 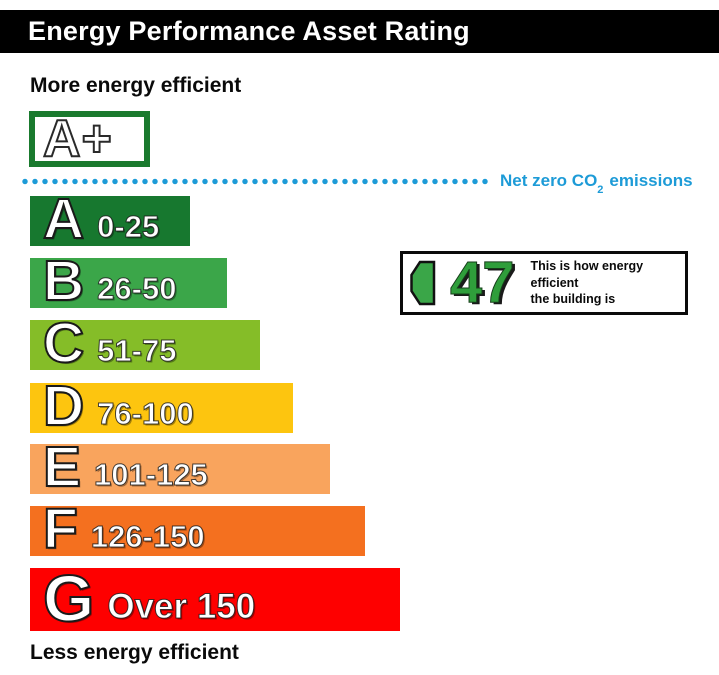 I want to click on band-f-range: 126-150, so click(x=147, y=536).